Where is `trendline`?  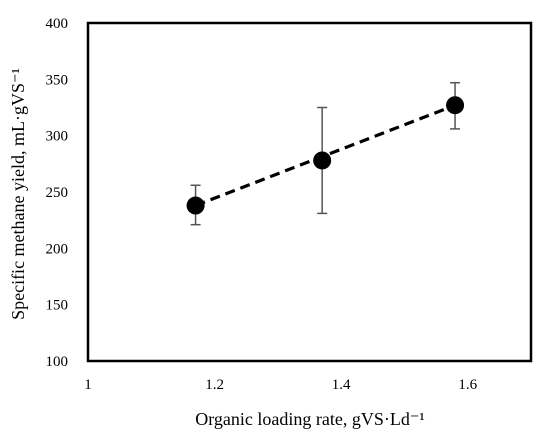 trendline is located at coordinates (325, 155).